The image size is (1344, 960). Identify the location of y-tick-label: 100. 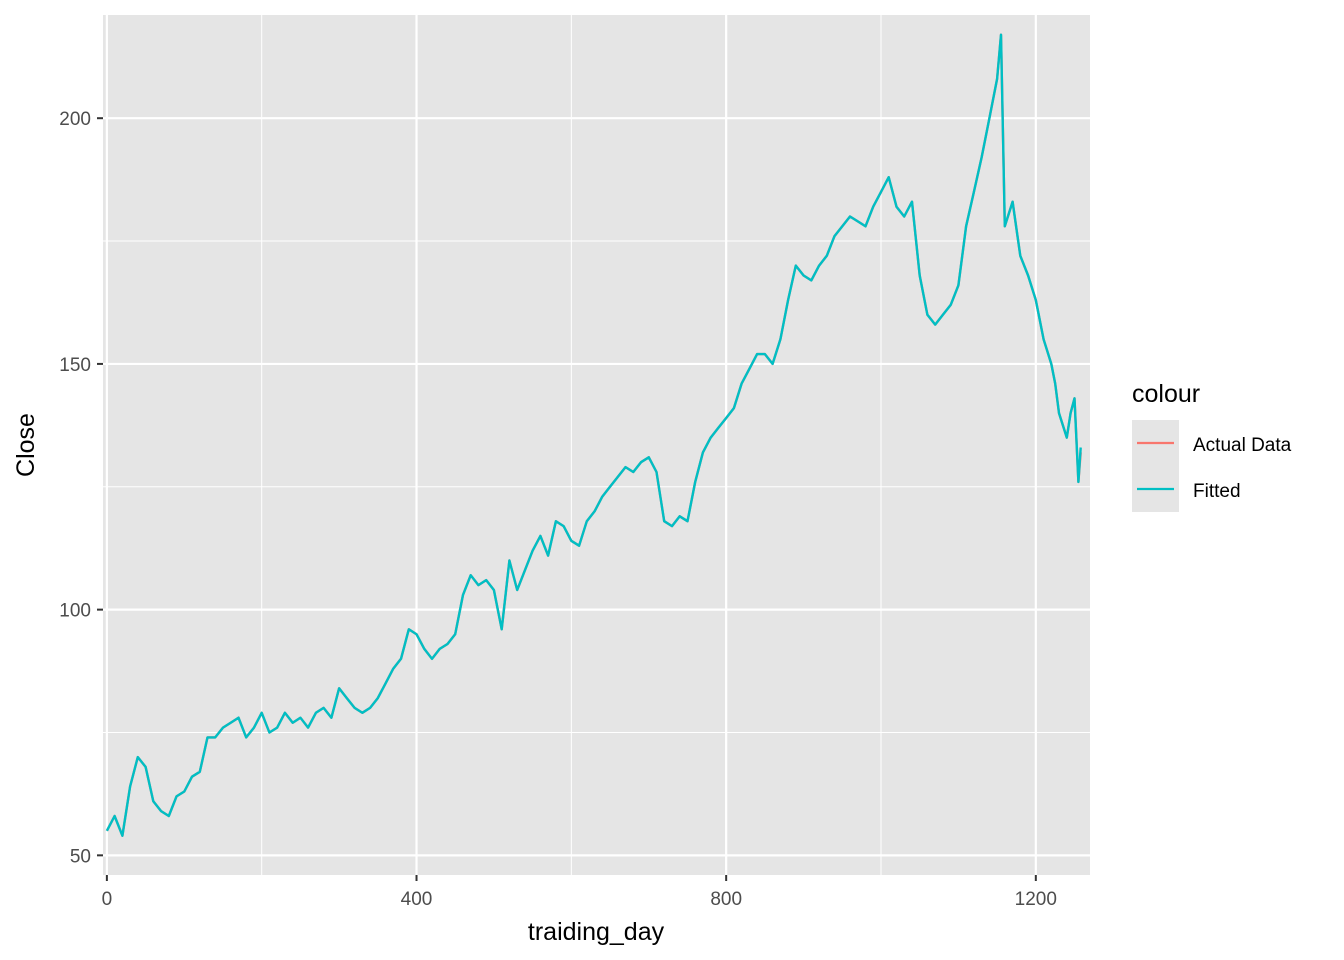
(75, 611).